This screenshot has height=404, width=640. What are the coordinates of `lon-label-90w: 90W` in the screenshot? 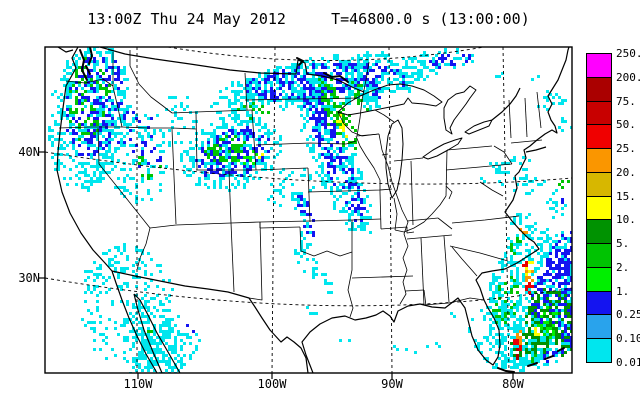 It's located at (392, 384).